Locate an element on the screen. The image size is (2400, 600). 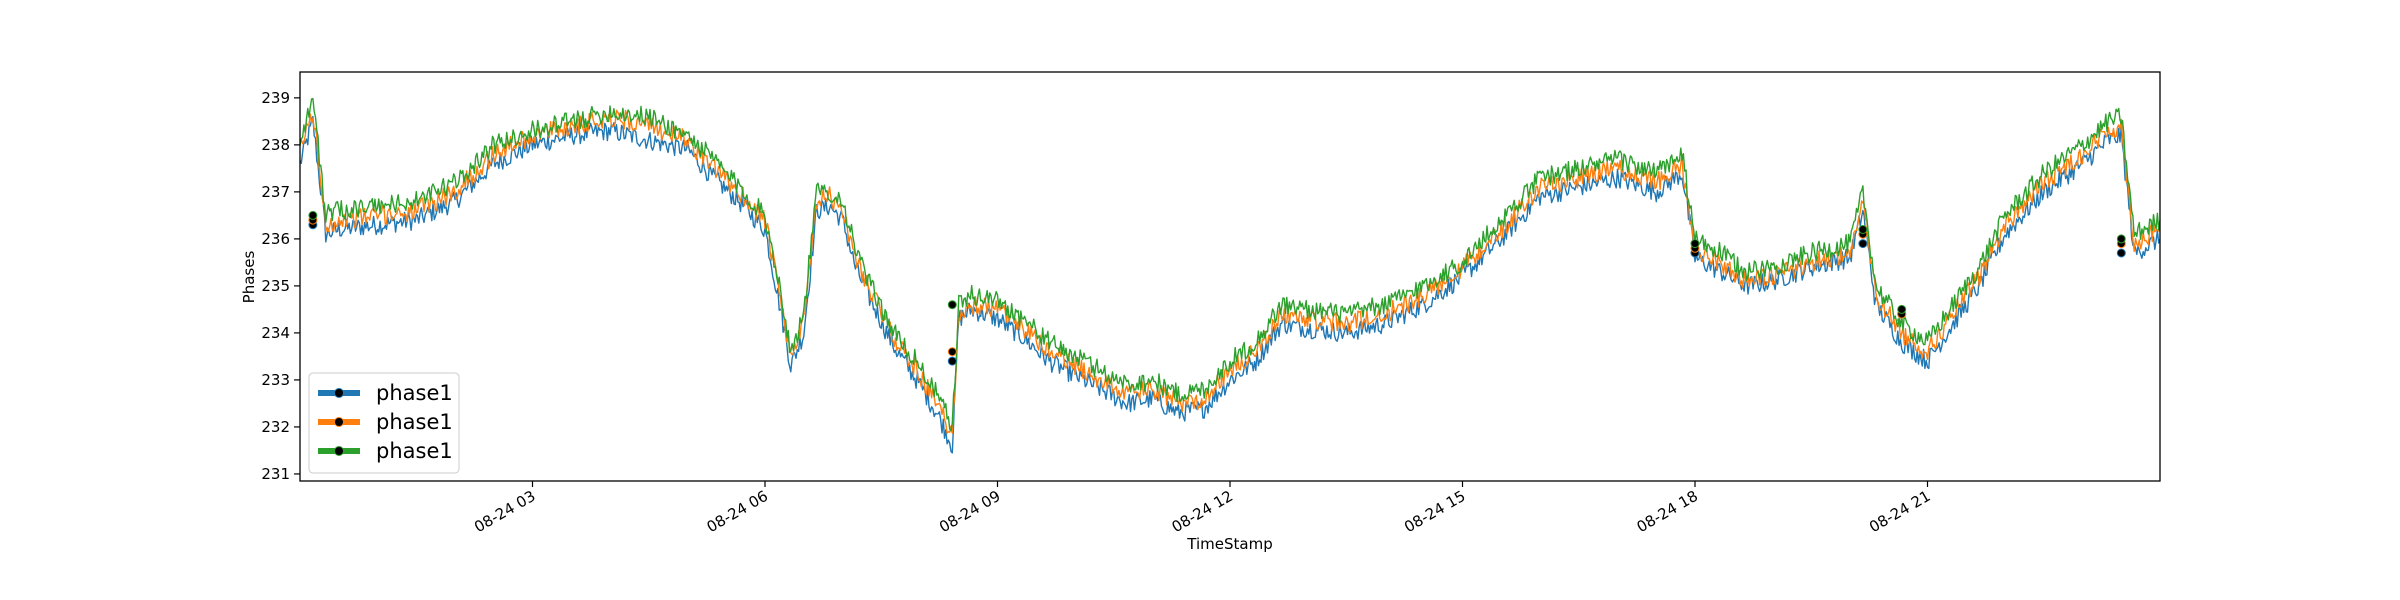
y-tick-label: 232 is located at coordinates (275, 427).